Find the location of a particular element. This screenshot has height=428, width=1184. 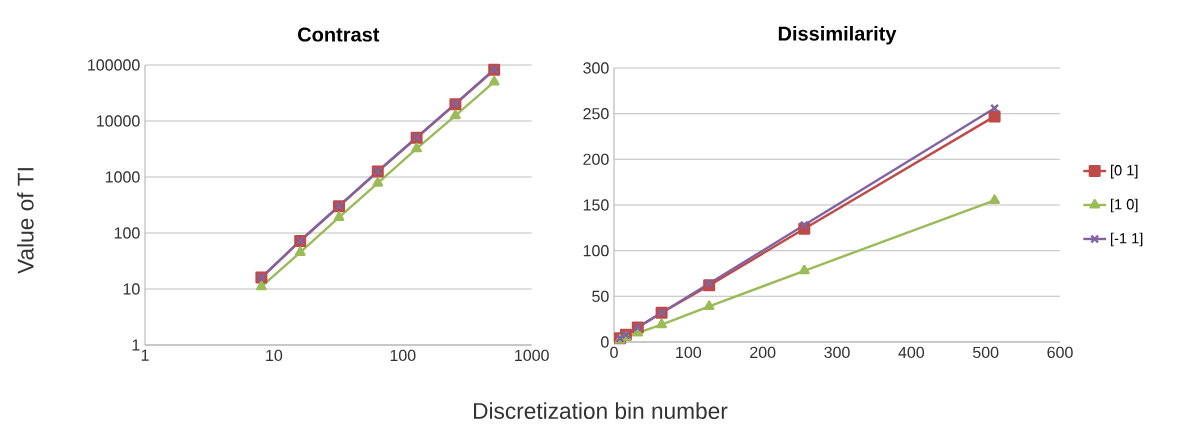

y-tick-label: 10 is located at coordinates (131, 289).